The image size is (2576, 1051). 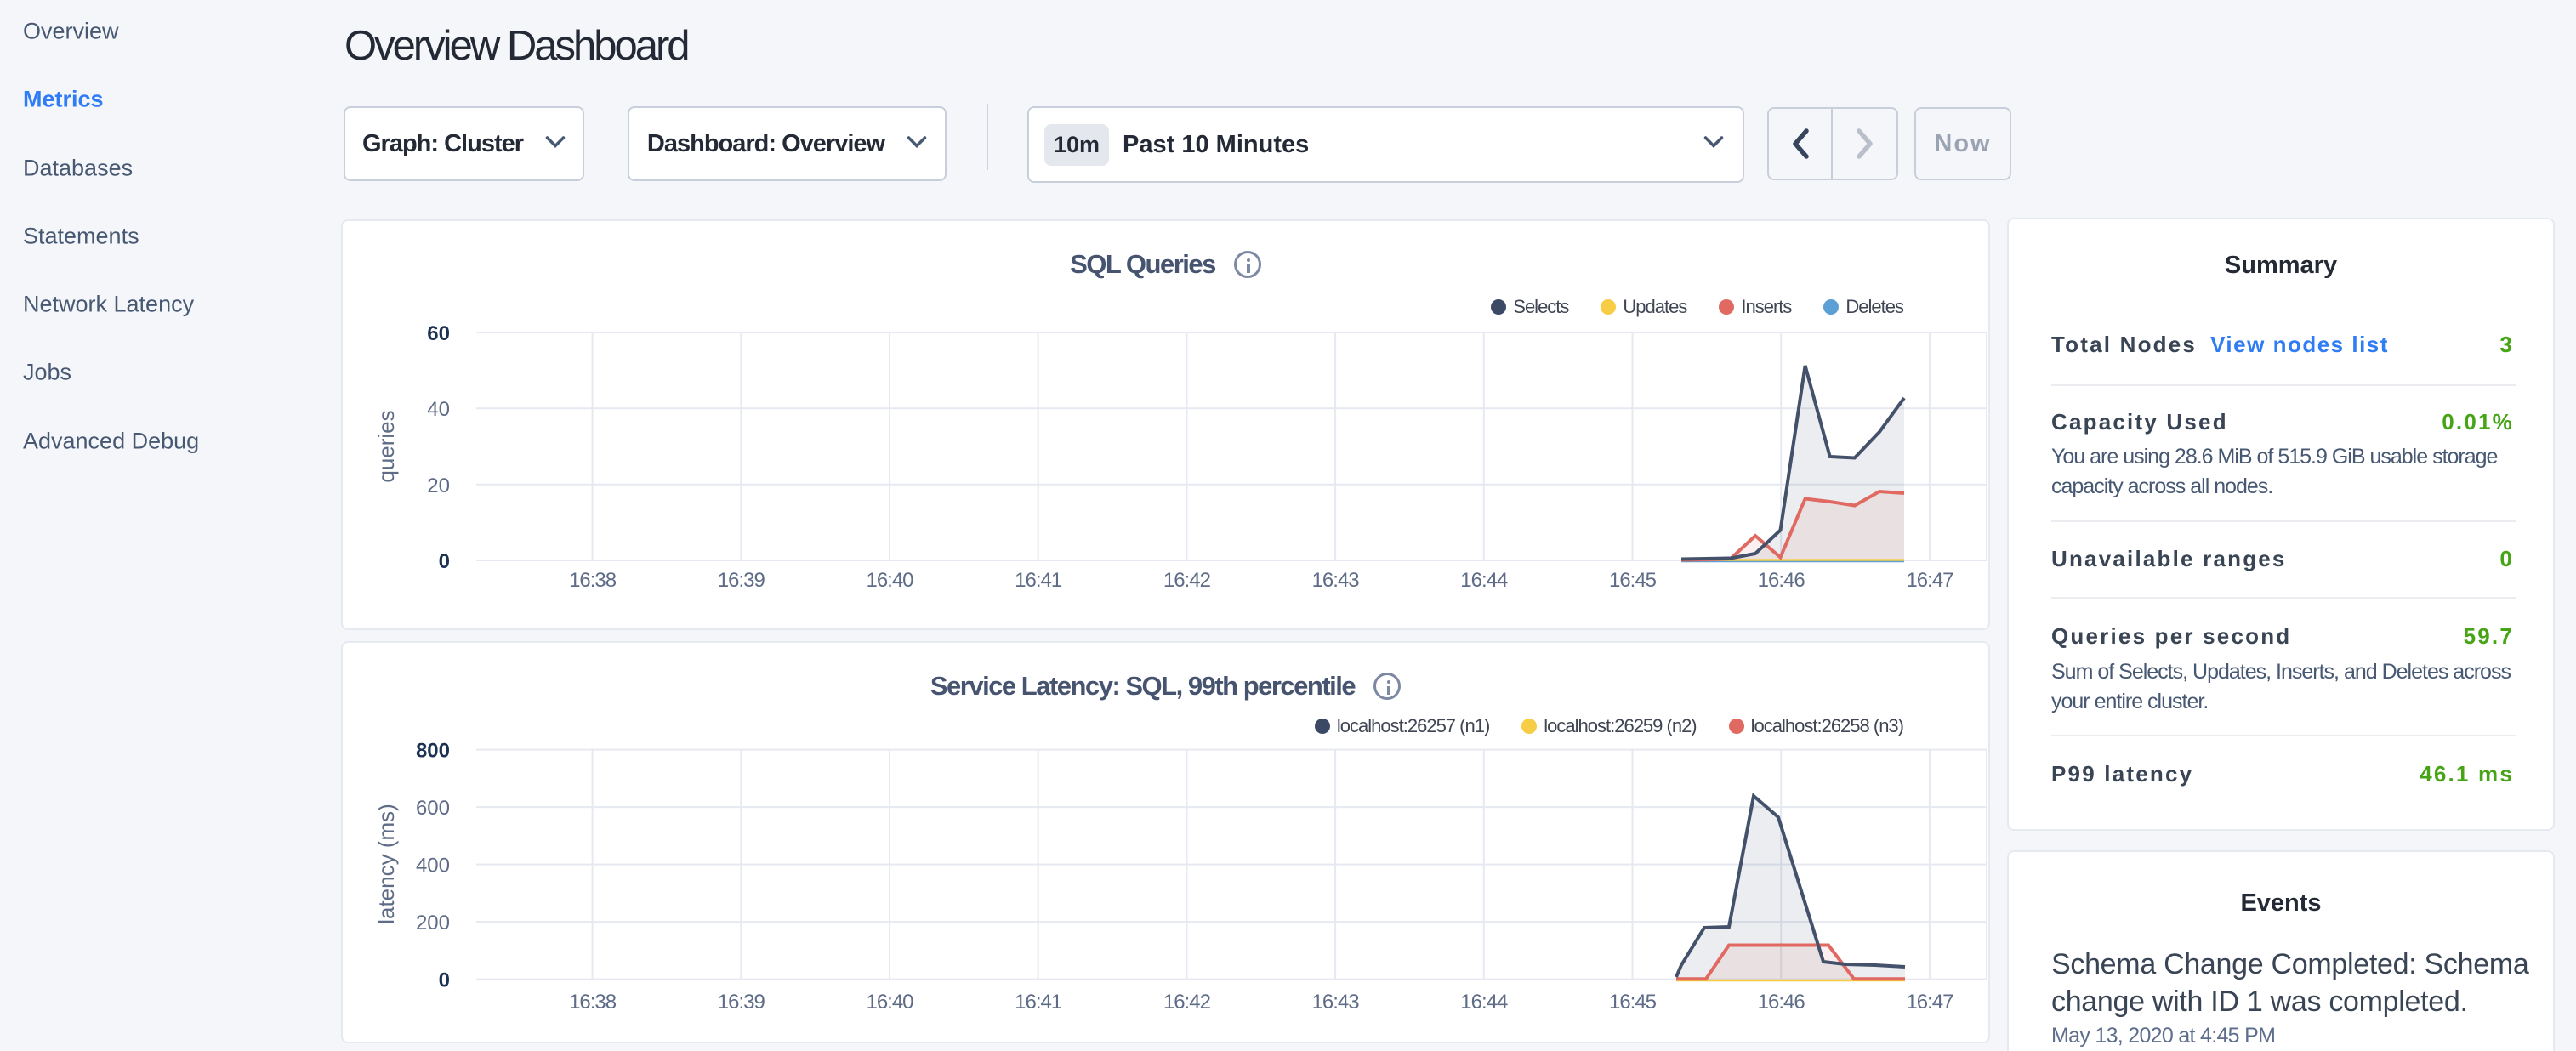 What do you see at coordinates (438, 333) in the screenshot?
I see `svg-text: 60` at bounding box center [438, 333].